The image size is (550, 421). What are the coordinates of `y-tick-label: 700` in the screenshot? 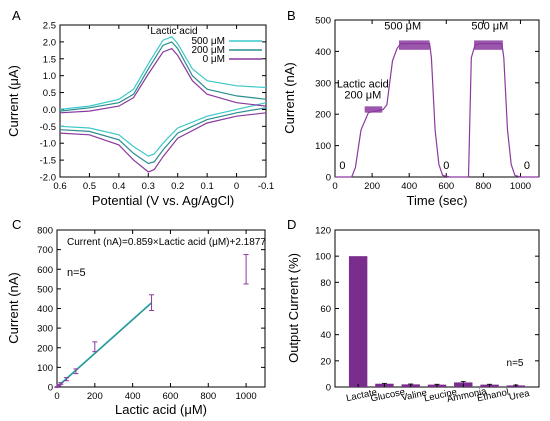 It's located at (45, 250).